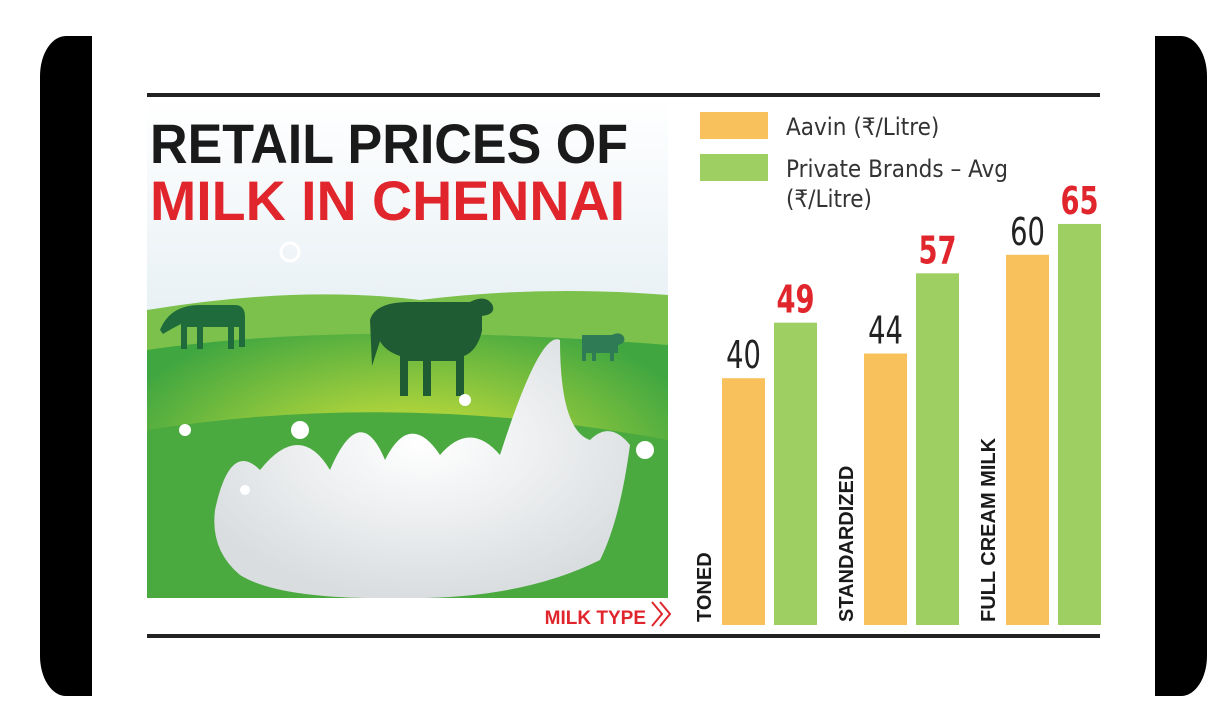 The width and height of the screenshot is (1224, 716). What do you see at coordinates (661, 614) in the screenshot?
I see `arrow` at bounding box center [661, 614].